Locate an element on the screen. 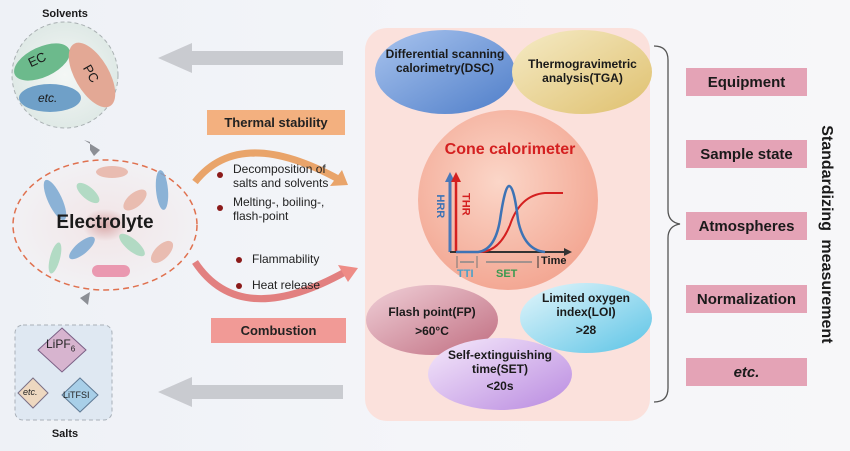  fp-value: >60°C is located at coordinates (432, 331).